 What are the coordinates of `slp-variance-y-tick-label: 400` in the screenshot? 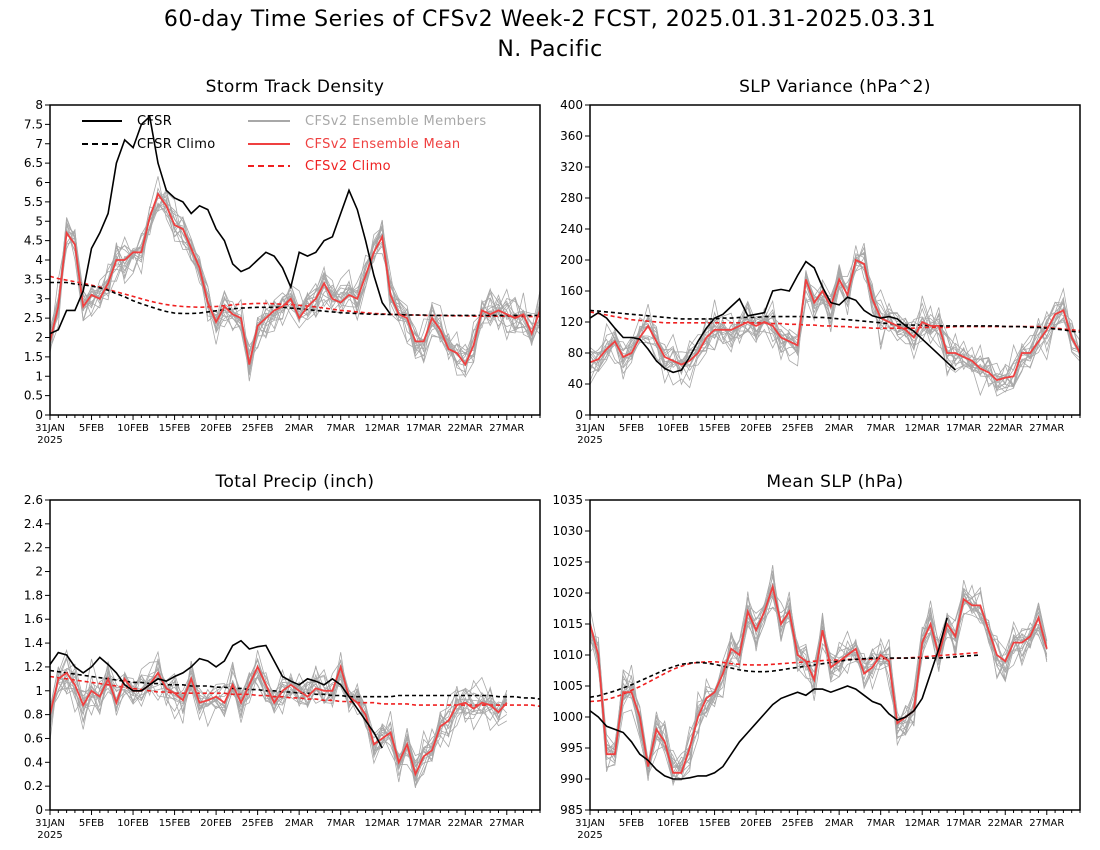 It's located at (571, 105).